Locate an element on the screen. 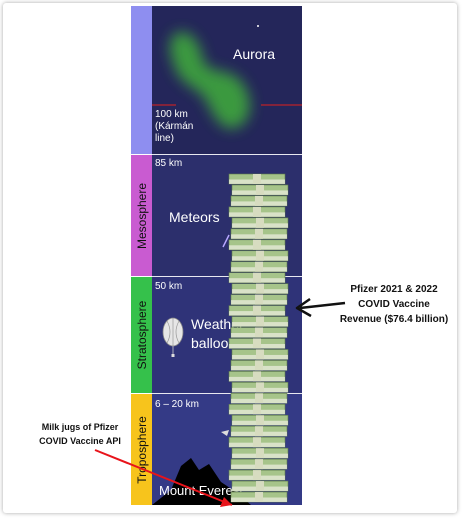  aurora-glow is located at coordinates (227, 77).